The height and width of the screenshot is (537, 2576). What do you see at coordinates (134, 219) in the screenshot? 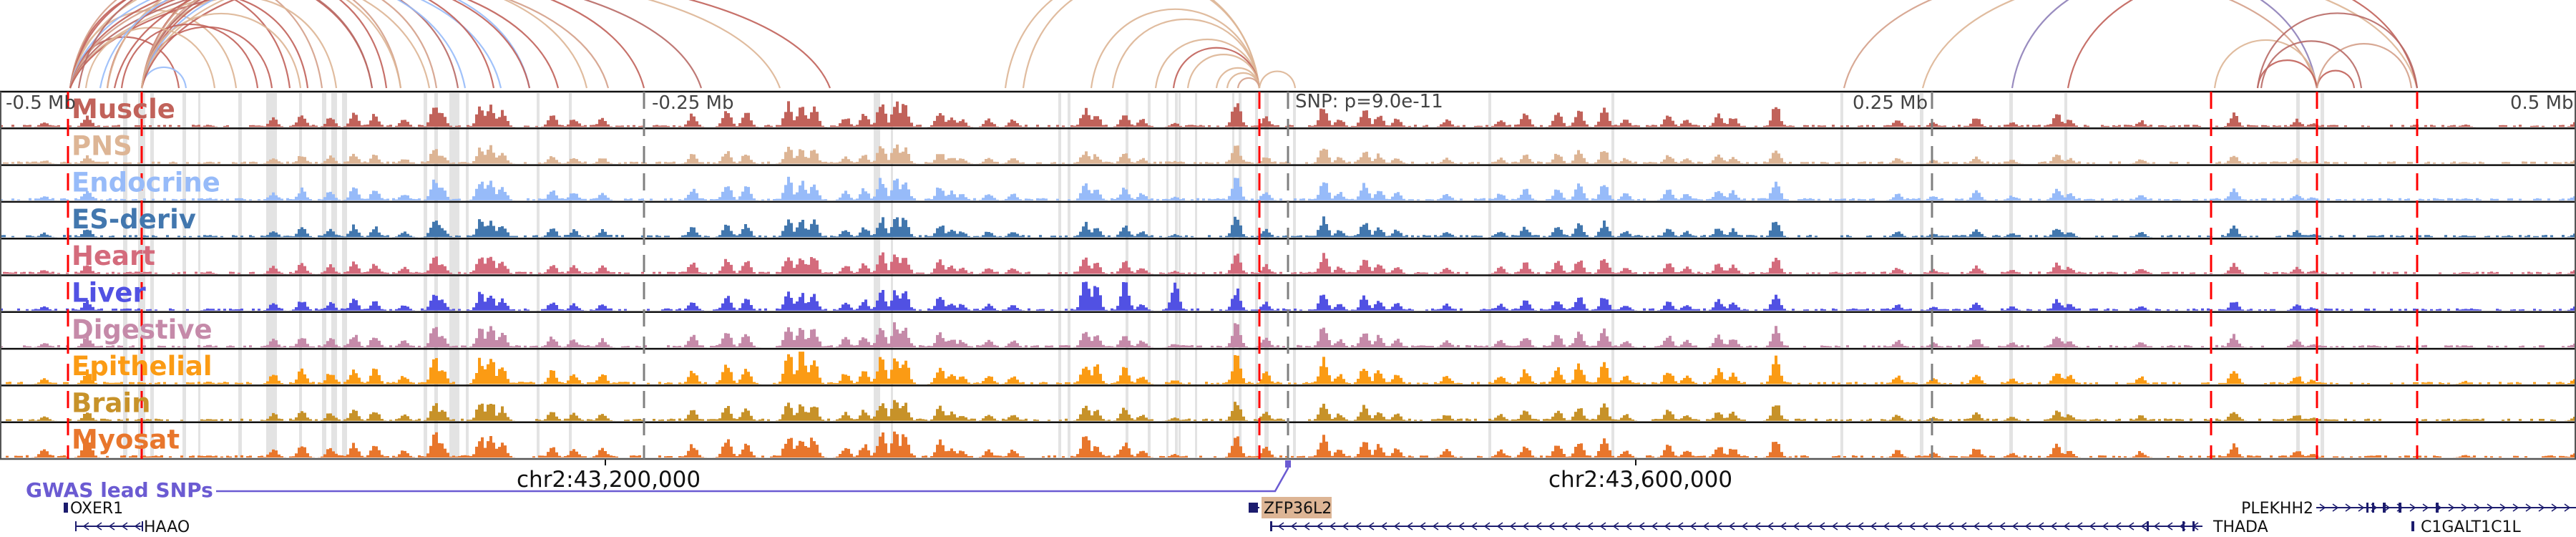
I see `track-label-es-deriv: ES-deriv` at bounding box center [134, 219].